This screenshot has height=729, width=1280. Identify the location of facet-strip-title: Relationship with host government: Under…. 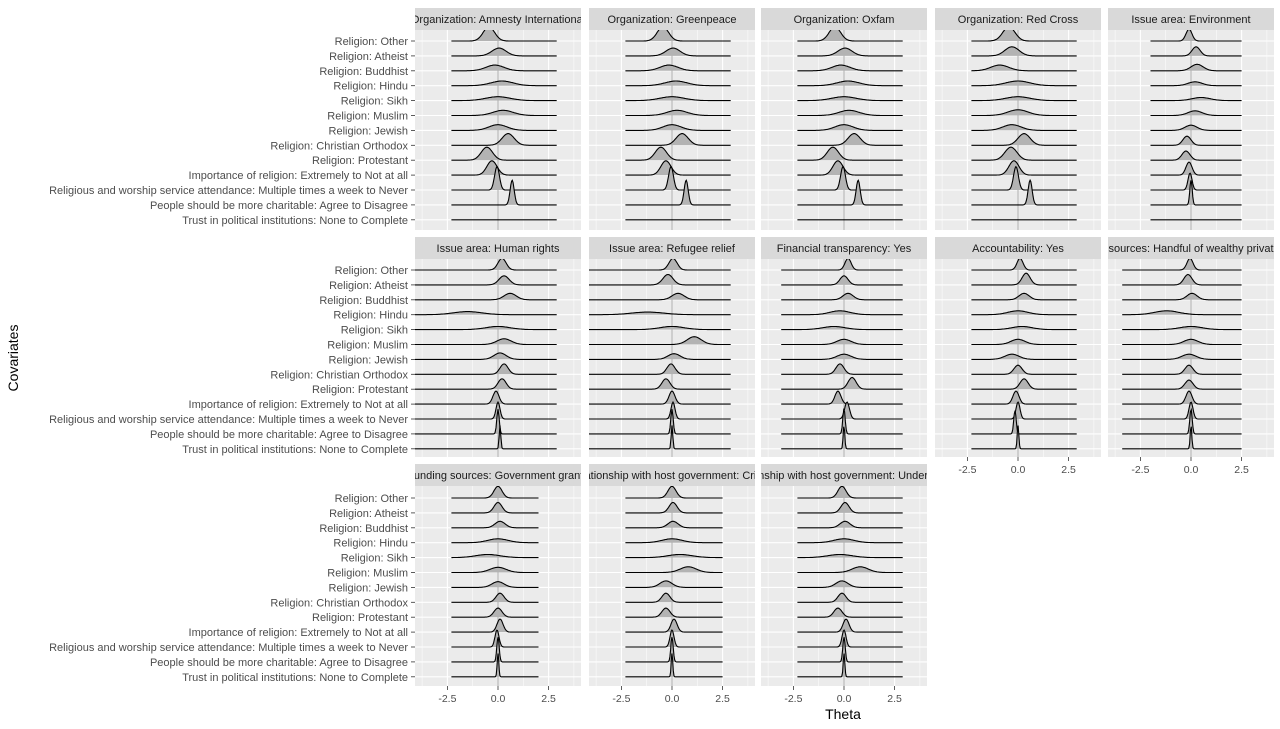
(844, 476).